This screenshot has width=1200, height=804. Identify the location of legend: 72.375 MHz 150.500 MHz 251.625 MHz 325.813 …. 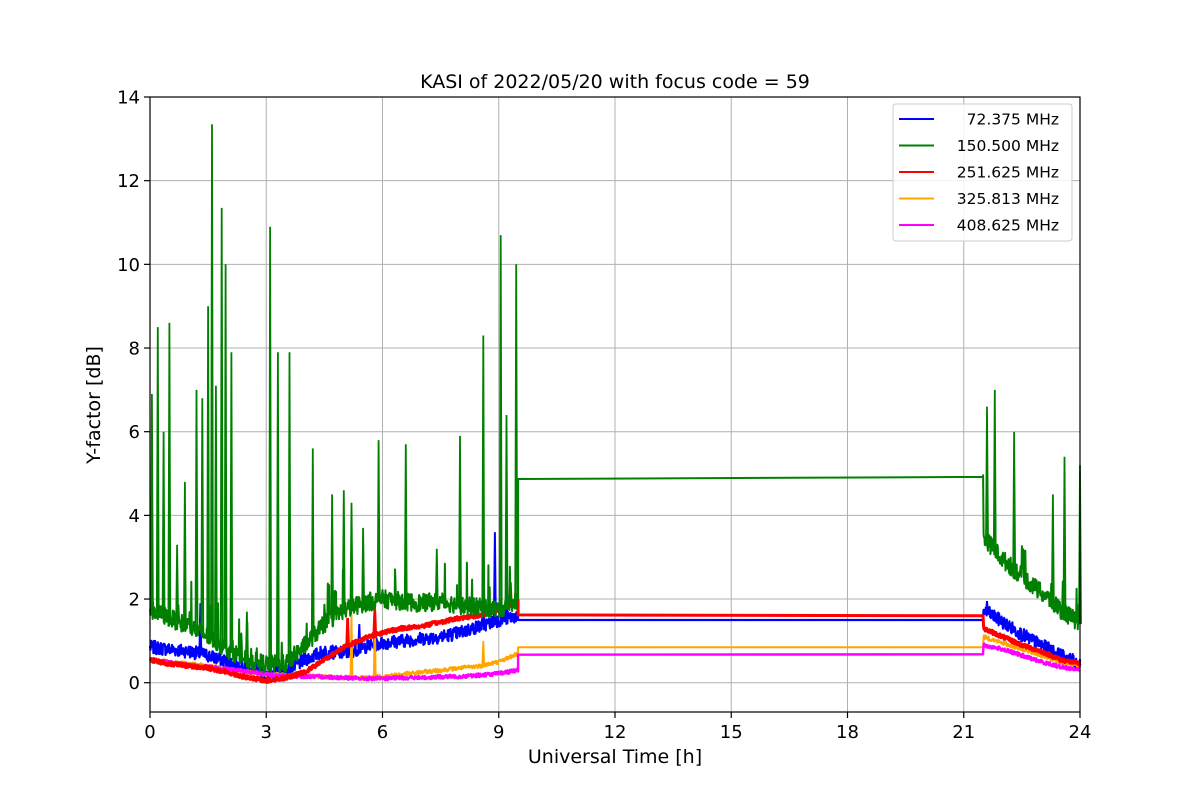
(982, 172).